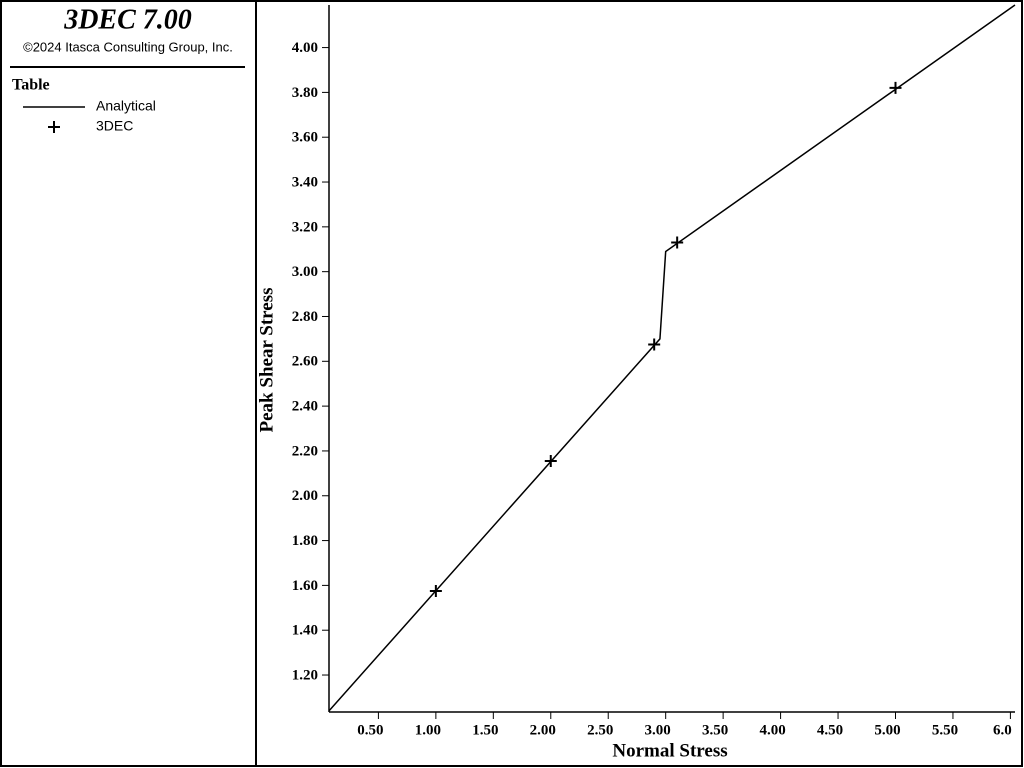 The height and width of the screenshot is (768, 1024). Describe the element at coordinates (305, 407) in the screenshot. I see `y-tick-label: 2.40` at that location.